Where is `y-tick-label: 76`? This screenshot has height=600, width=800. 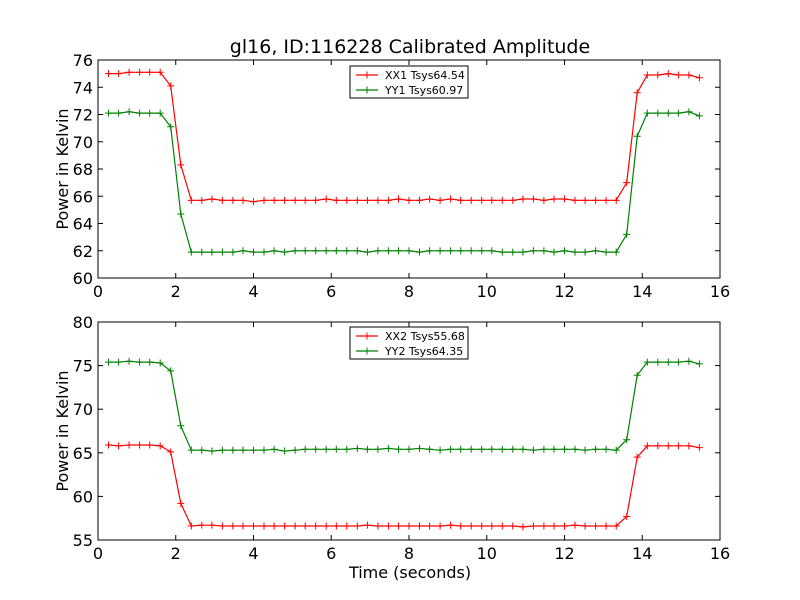 y-tick-label: 76 is located at coordinates (83, 60).